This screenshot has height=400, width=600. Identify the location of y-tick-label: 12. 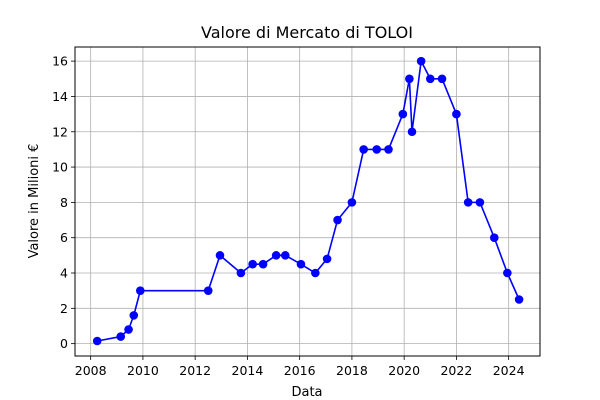
(60, 131).